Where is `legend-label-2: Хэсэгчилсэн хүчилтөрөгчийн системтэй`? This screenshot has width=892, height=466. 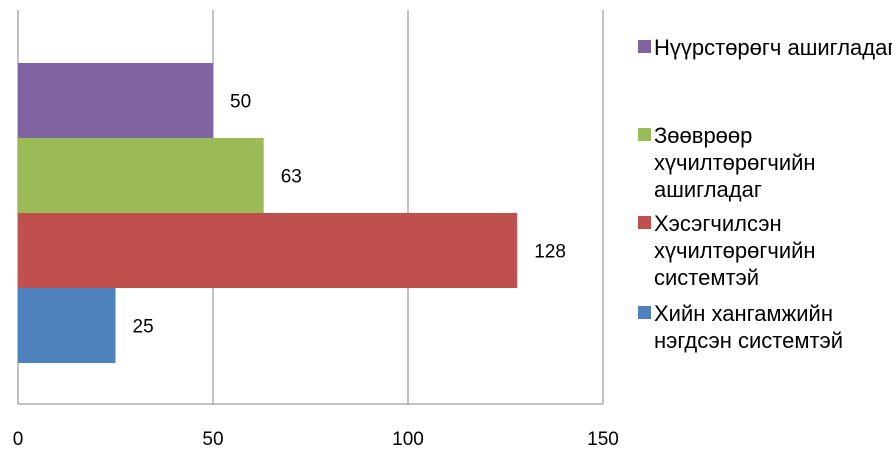 legend-label-2: Хэсэгчилсэн хүчилтөрөгчийн системтэй is located at coordinates (735, 250).